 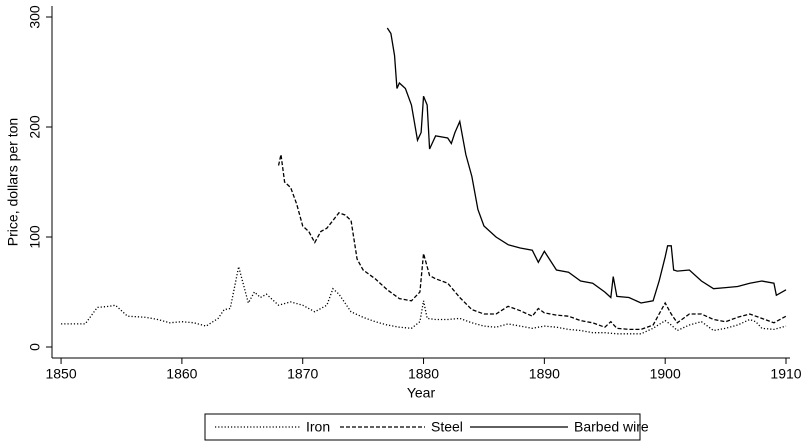 What do you see at coordinates (785, 374) in the screenshot?
I see `x-tick-label: 1910` at bounding box center [785, 374].